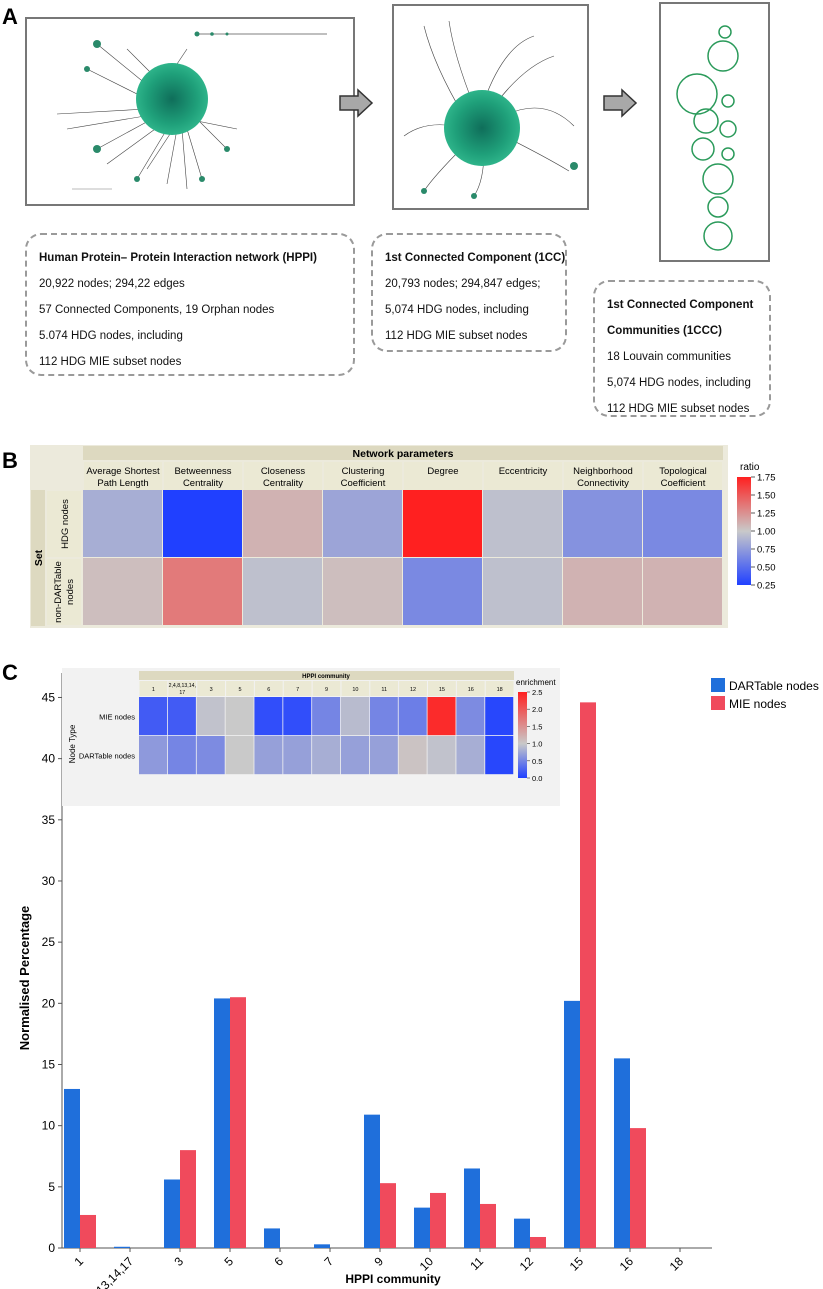 This screenshot has height=1289, width=823. Describe the element at coordinates (24, 978) in the screenshot. I see `y-axis-label: Normalised Percentage` at that location.